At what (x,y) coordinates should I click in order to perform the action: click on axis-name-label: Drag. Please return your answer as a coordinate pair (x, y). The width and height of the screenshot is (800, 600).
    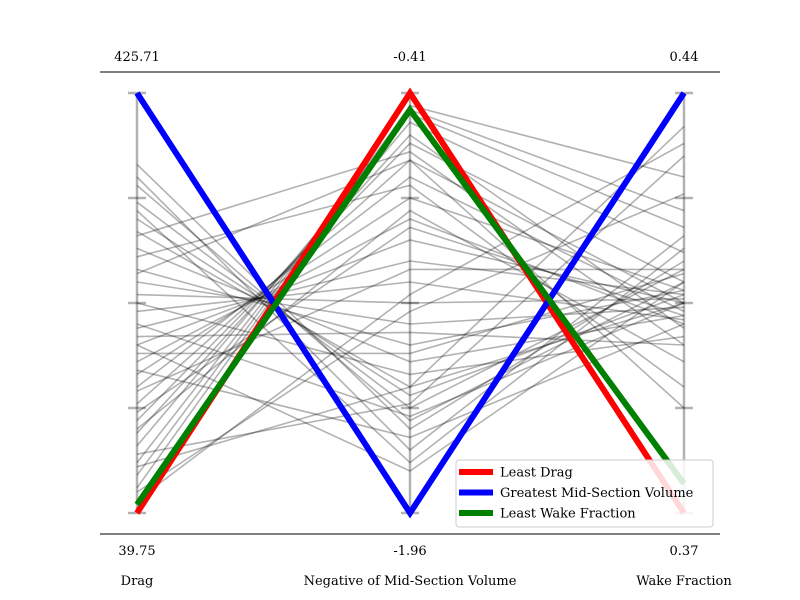
    Looking at the image, I should click on (137, 581).